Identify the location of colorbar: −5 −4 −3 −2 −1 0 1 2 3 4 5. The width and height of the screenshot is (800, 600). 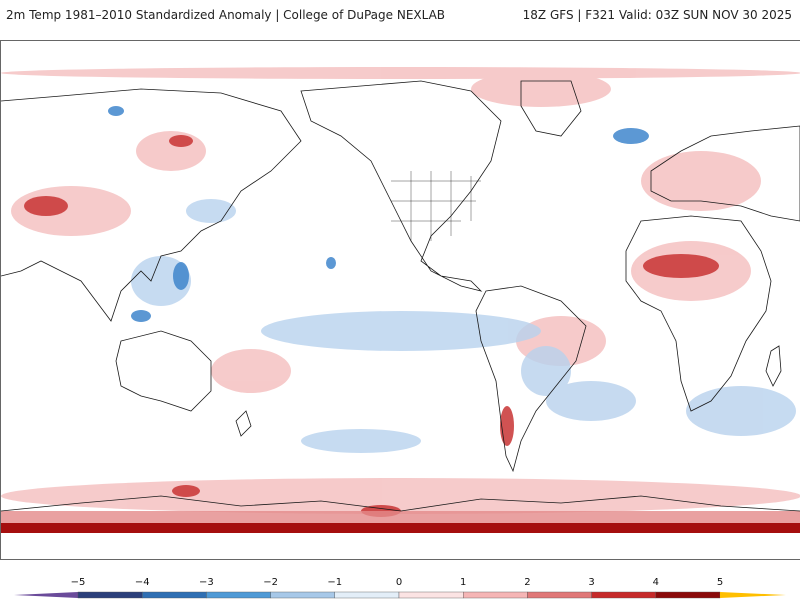
(400, 585).